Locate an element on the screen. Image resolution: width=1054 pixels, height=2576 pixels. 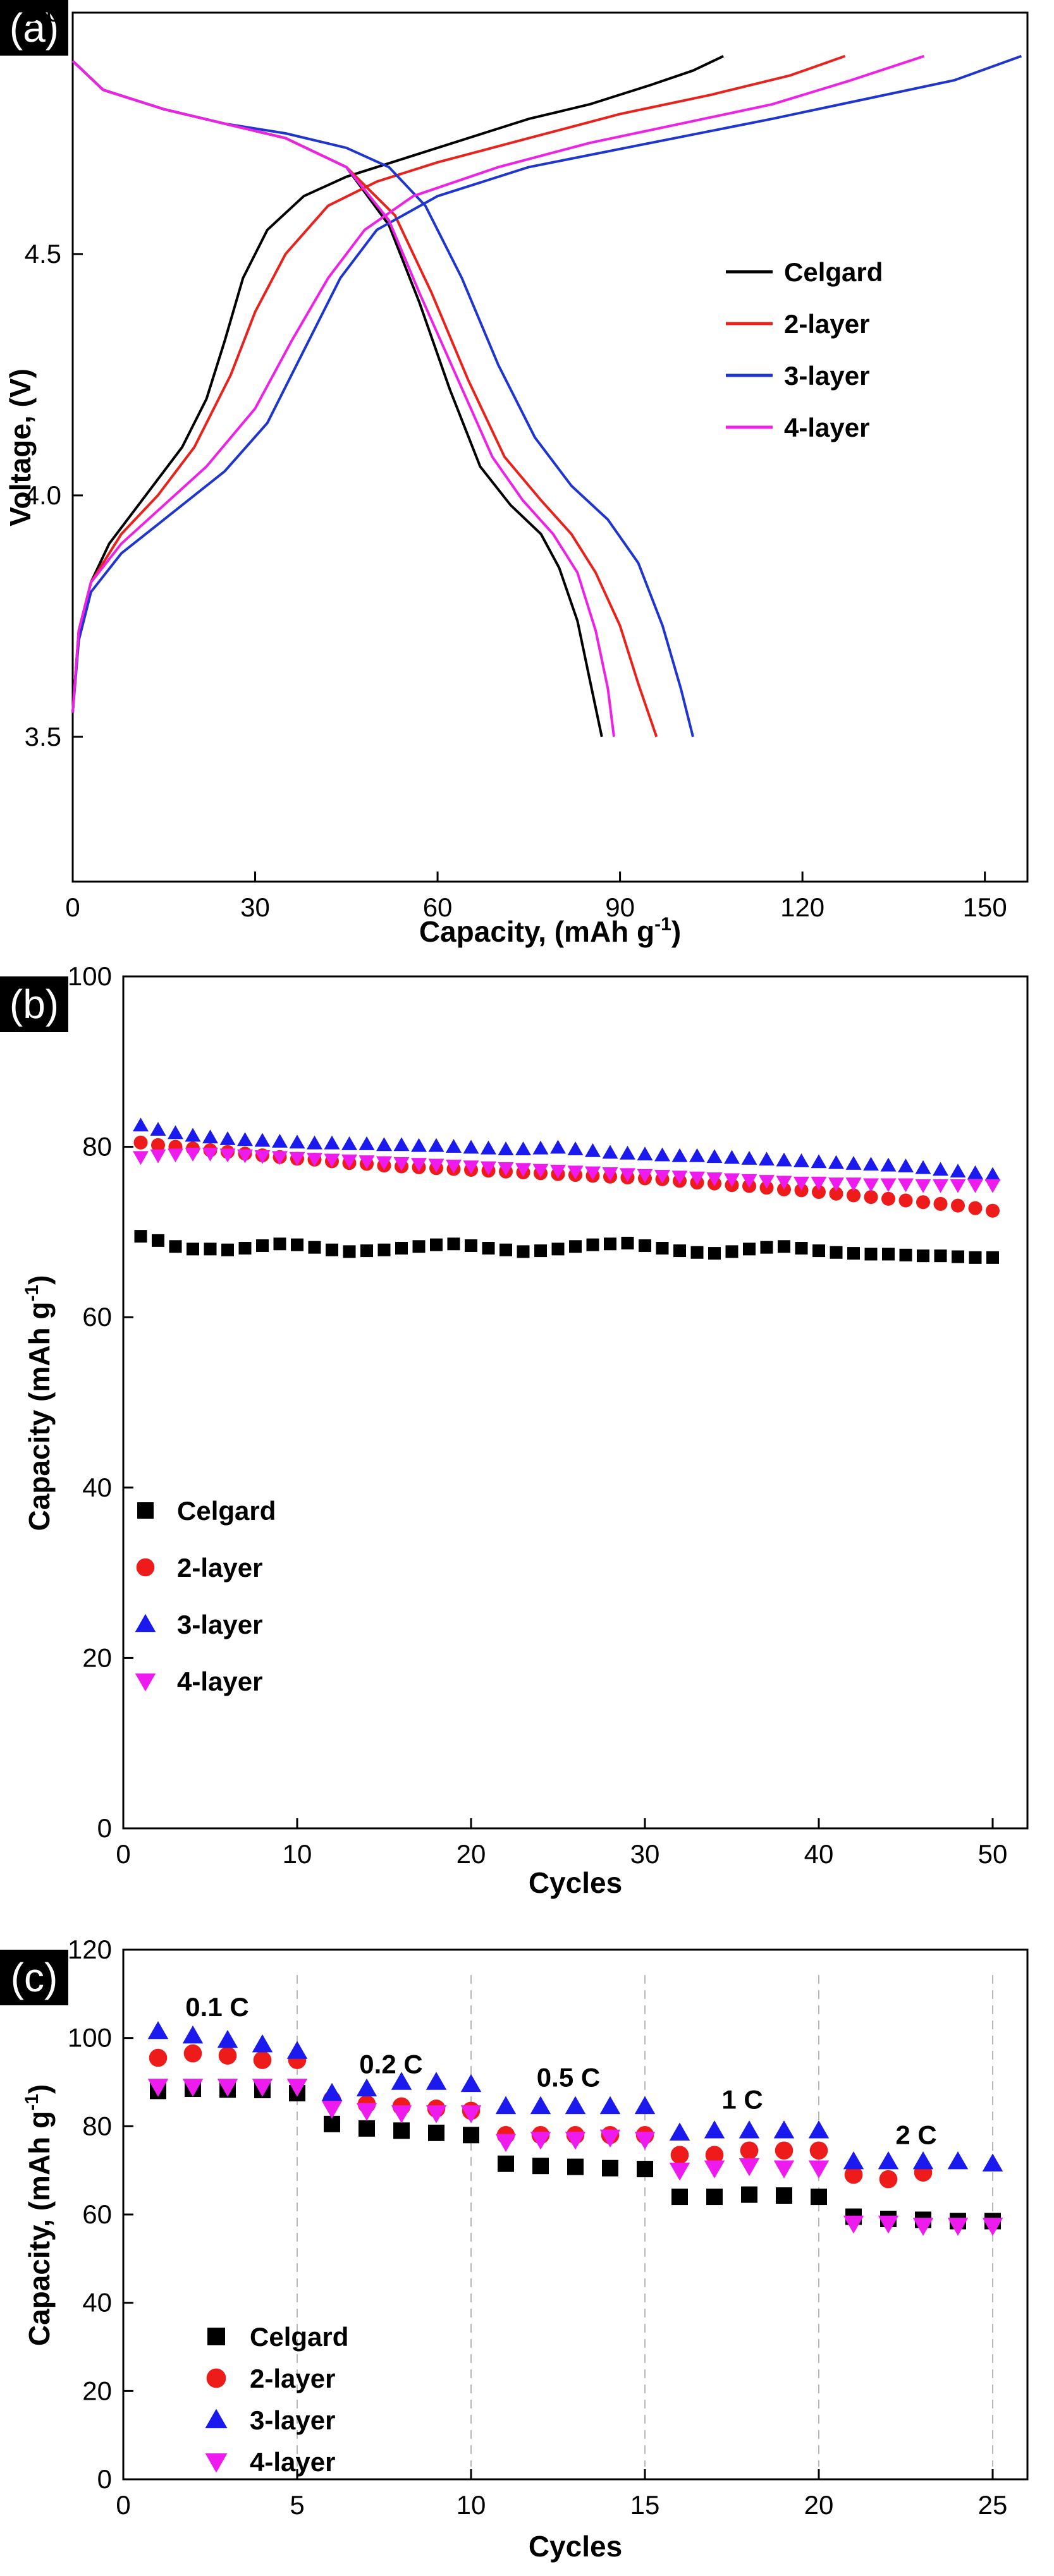
panel-a-x-tick-label: 150 is located at coordinates (985, 907).